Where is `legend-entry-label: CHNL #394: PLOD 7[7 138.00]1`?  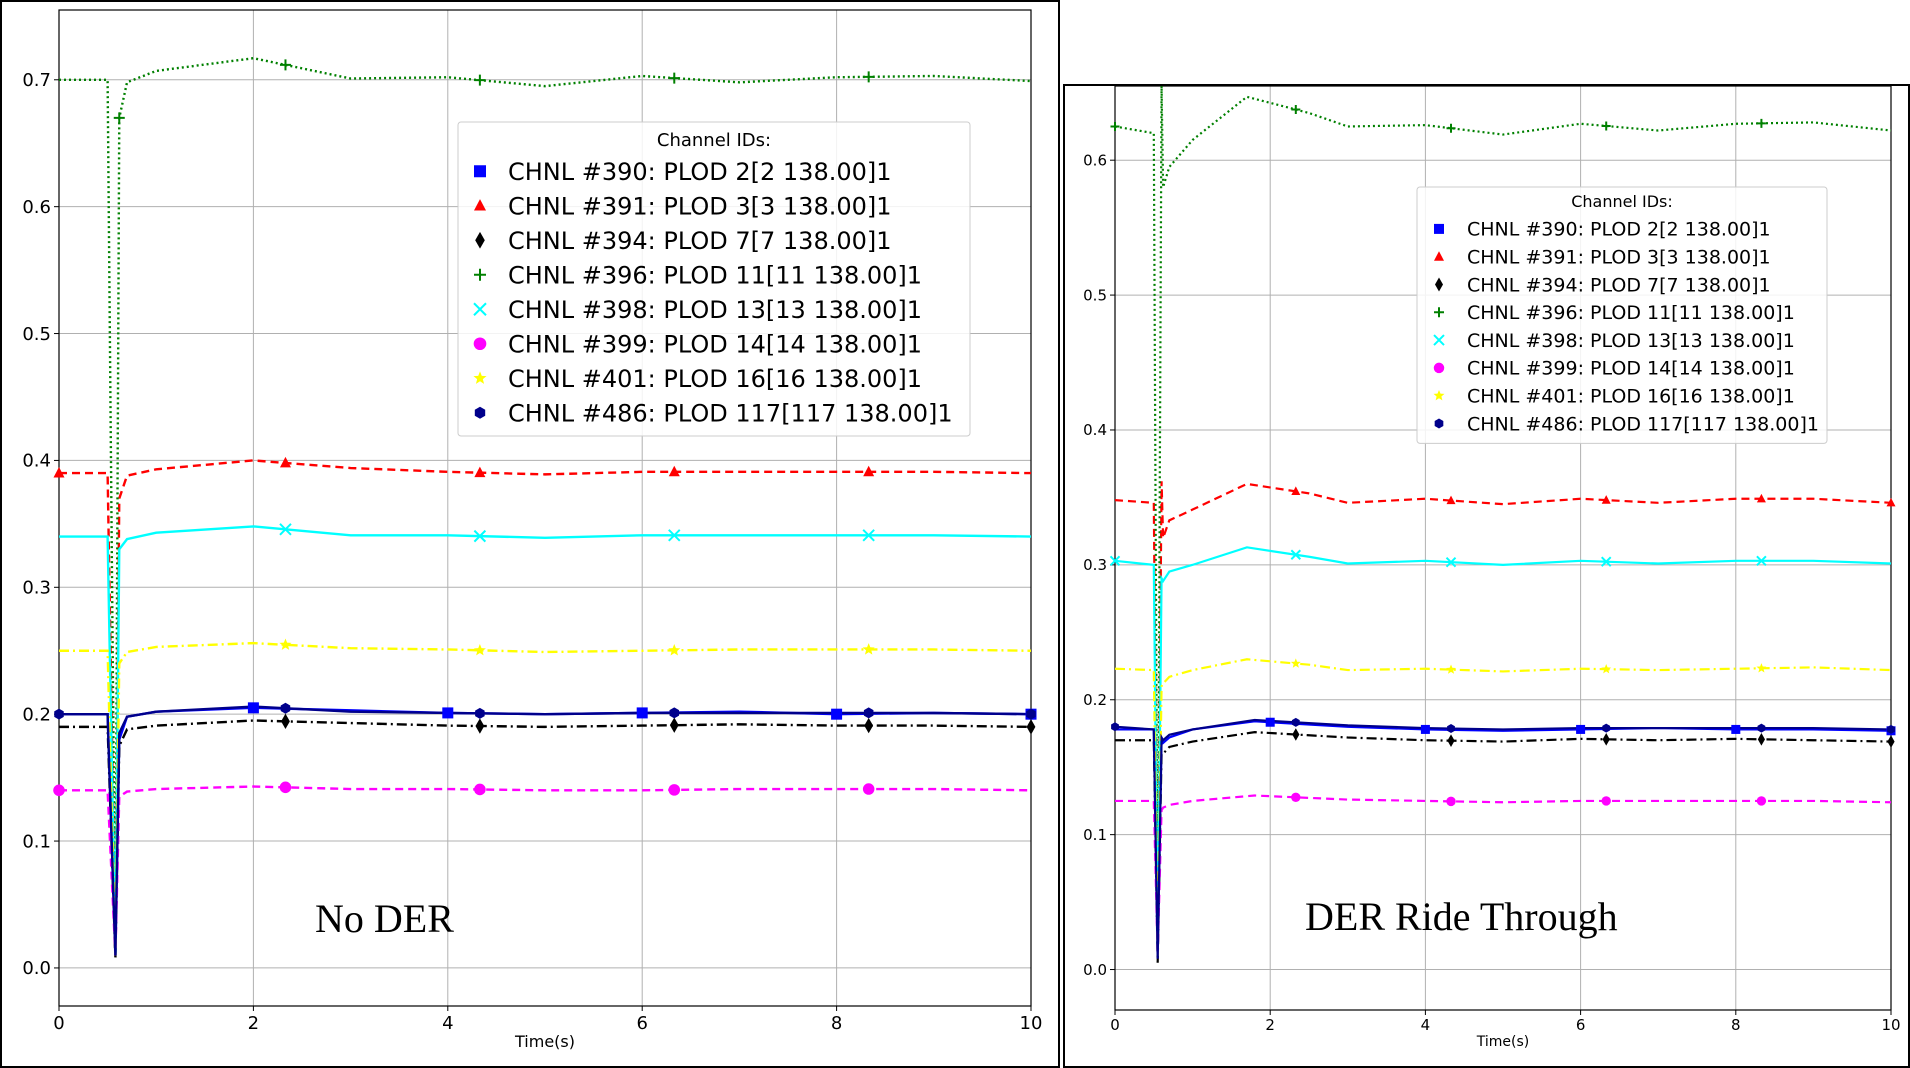
legend-entry-label: CHNL #394: PLOD 7[7 138.00]1 is located at coordinates (700, 241).